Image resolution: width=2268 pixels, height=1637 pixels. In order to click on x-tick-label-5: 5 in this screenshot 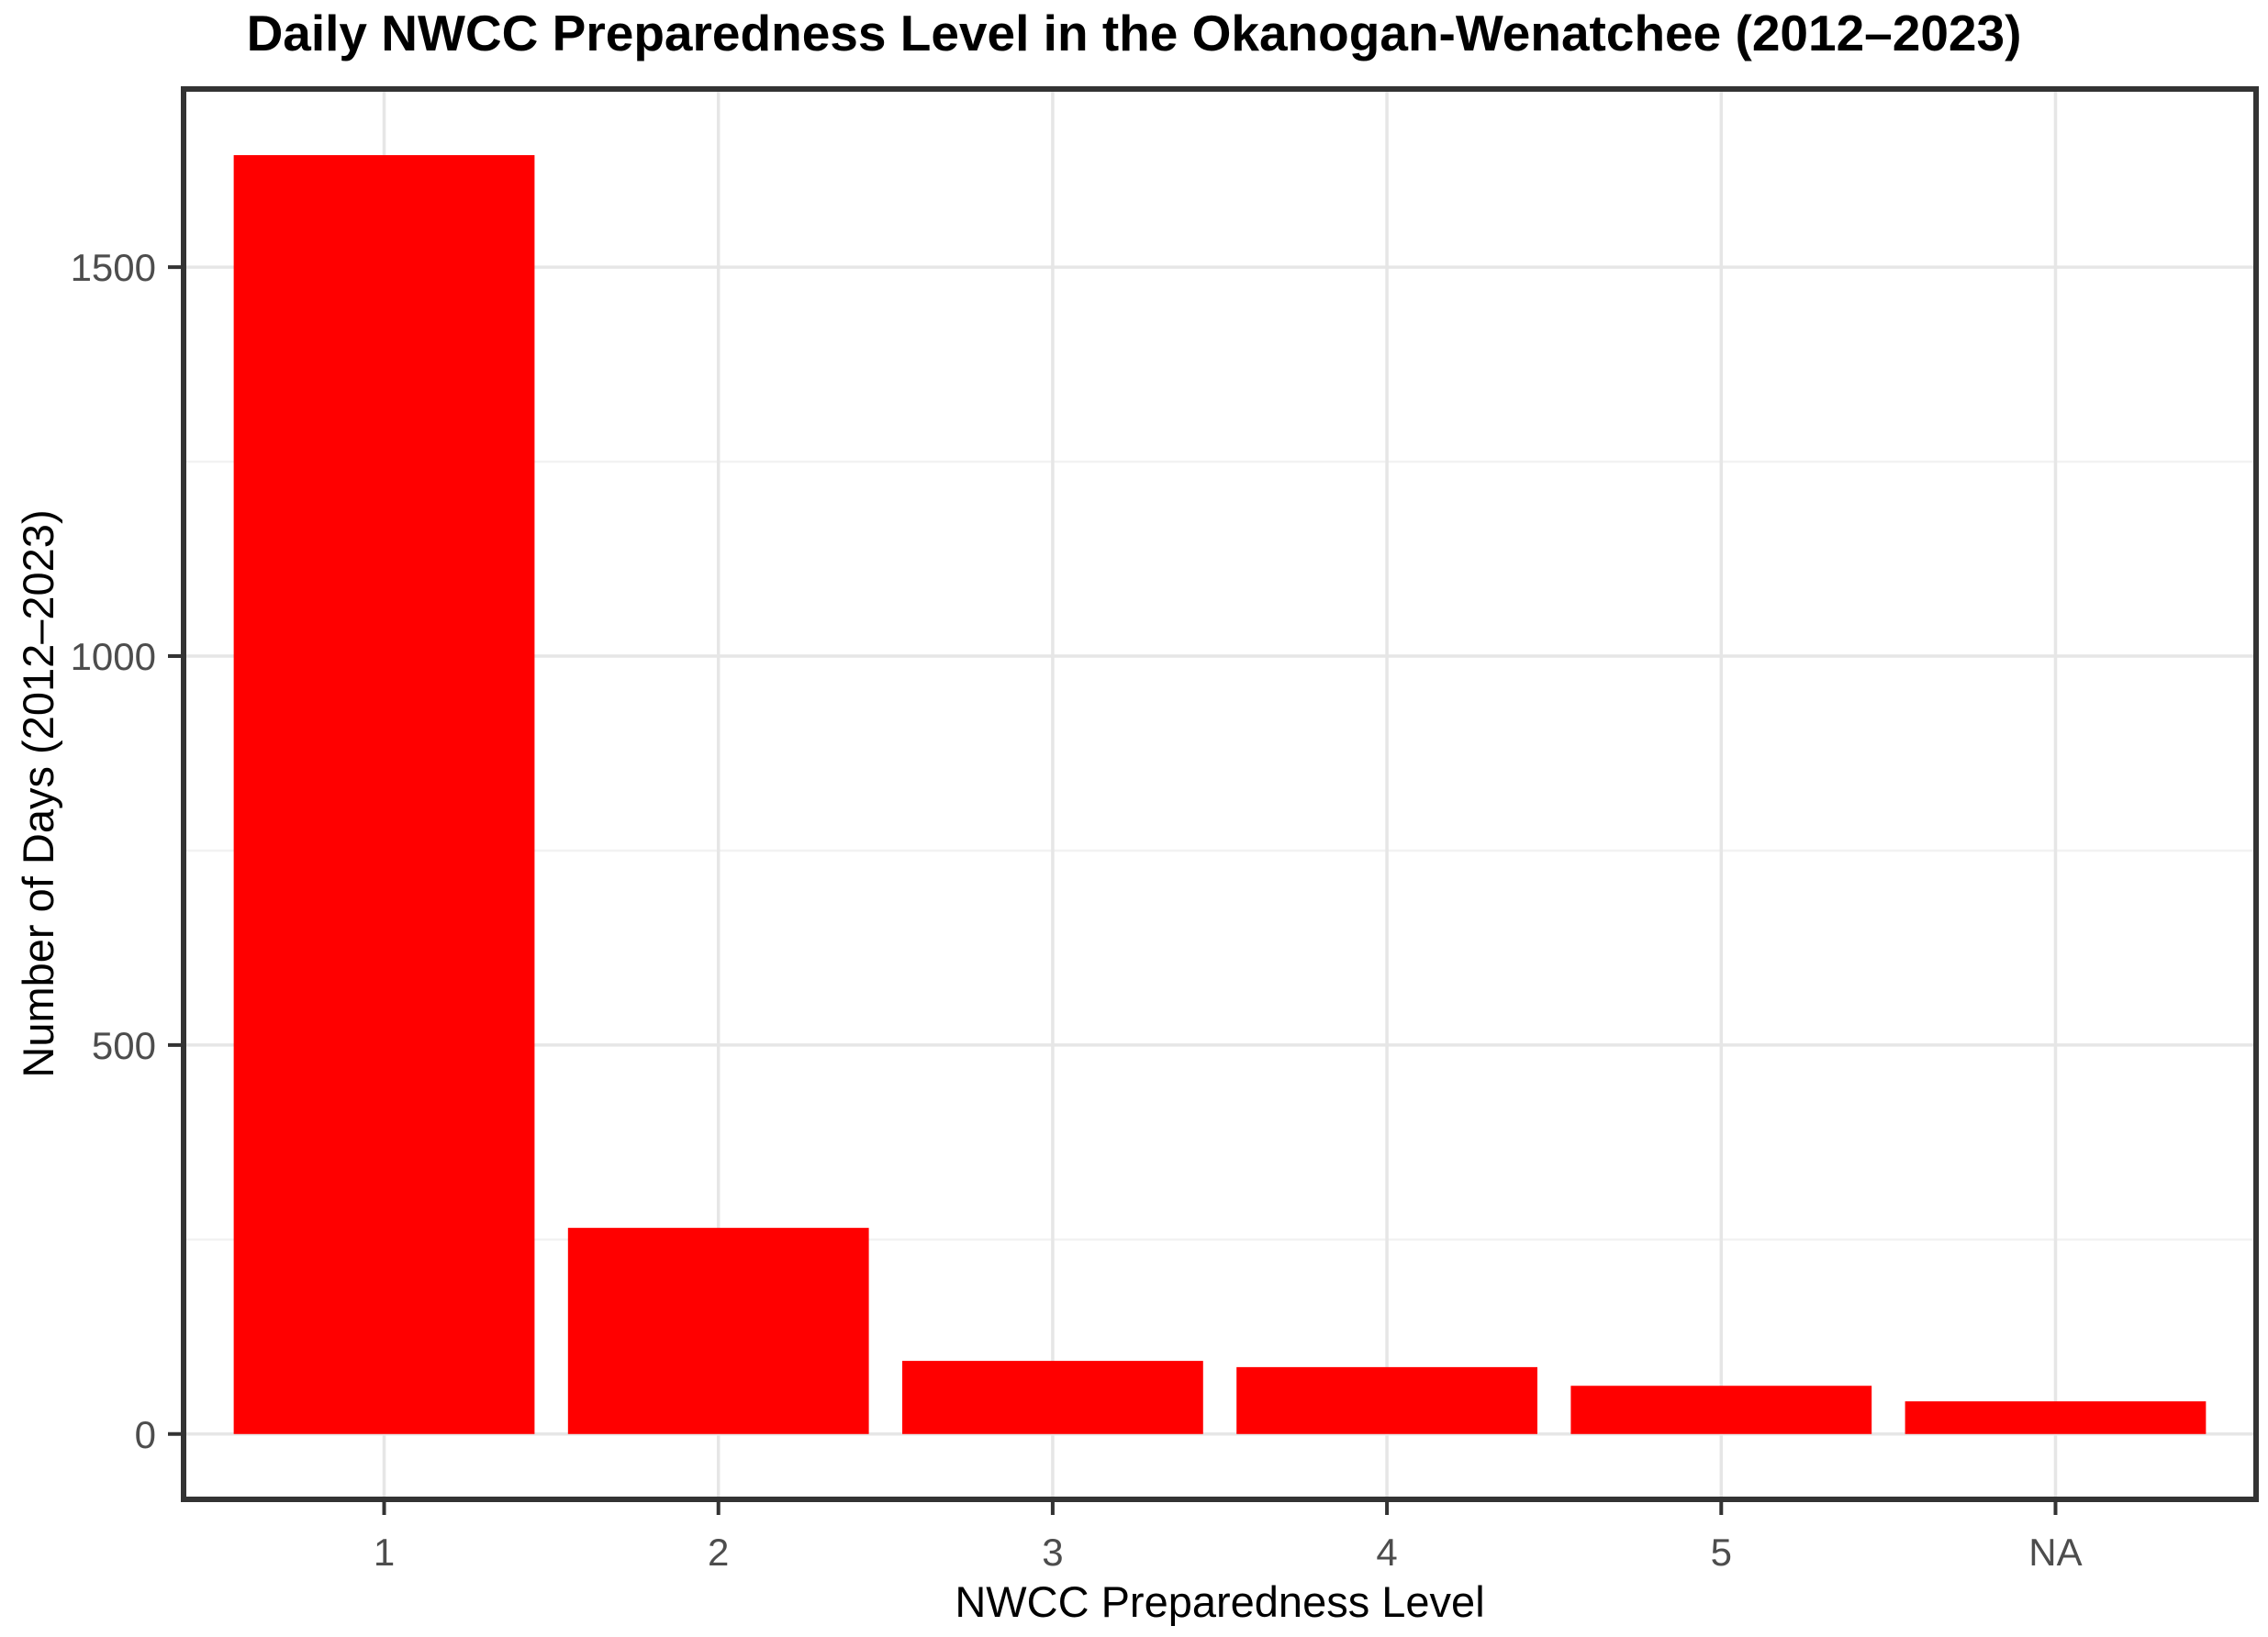, I will do `click(1721, 1552)`.